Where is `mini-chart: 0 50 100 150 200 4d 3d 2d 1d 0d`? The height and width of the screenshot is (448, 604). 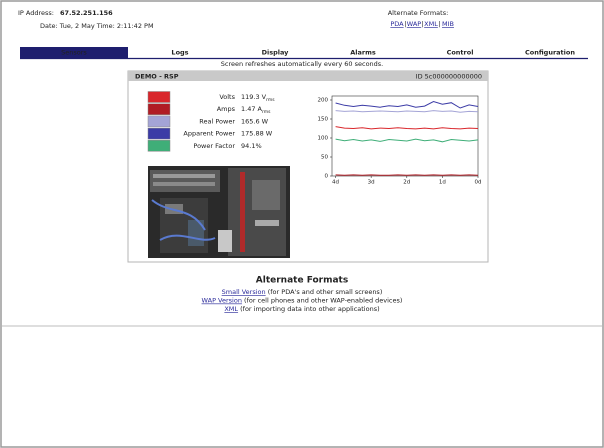
mini-chart: 0 50 100 150 200 4d 3d 2d 1d 0d is located at coordinates (400, 140).